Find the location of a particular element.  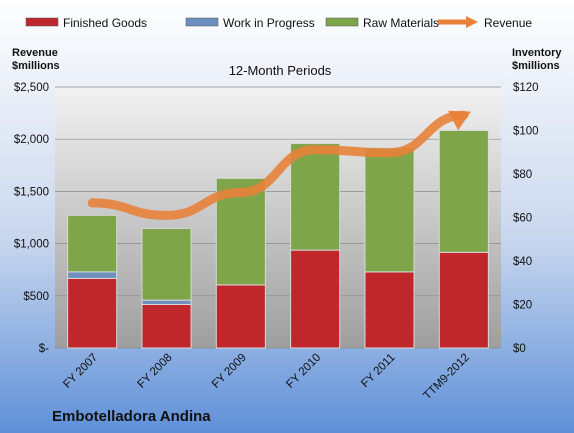

left-tick-label: $2,500 is located at coordinates (31, 88).